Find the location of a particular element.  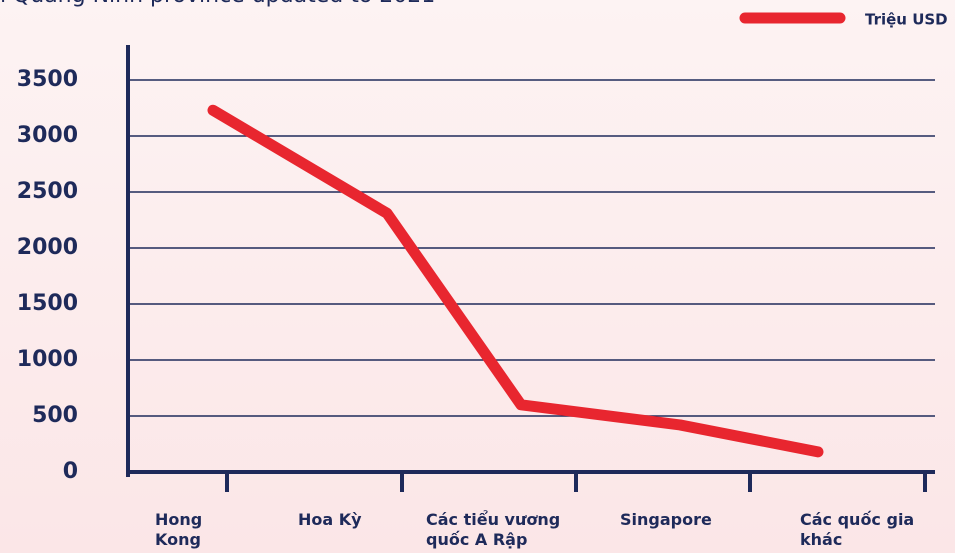

y-tick-label: 2000 is located at coordinates (47, 247).